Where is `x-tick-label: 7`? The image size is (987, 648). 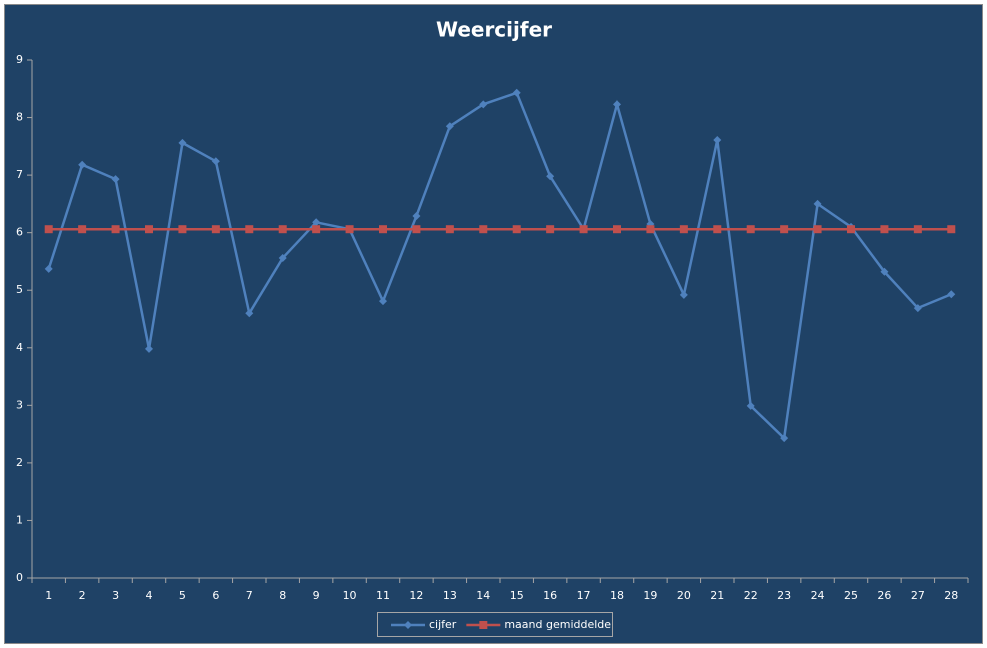
x-tick-label: 7 is located at coordinates (249, 595).